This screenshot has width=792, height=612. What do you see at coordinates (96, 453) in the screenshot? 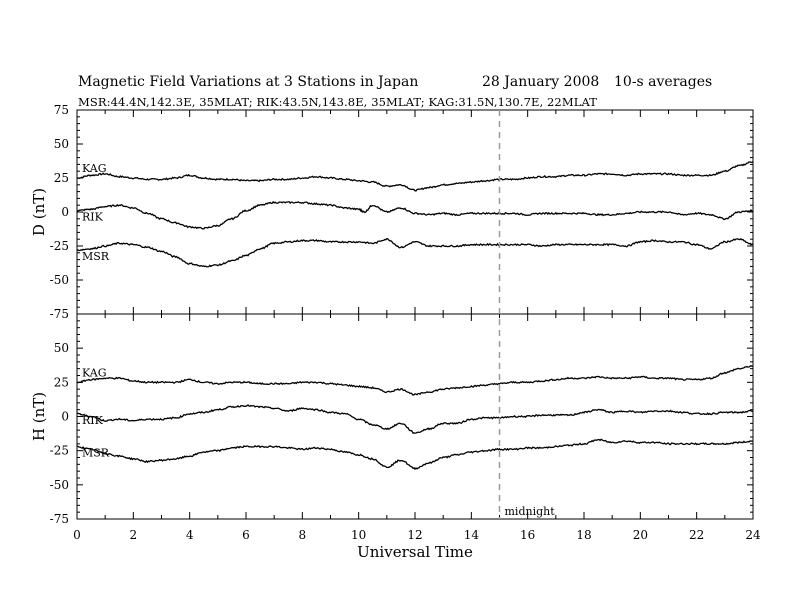
I see `series-label-H-MSR: MSR` at bounding box center [96, 453].